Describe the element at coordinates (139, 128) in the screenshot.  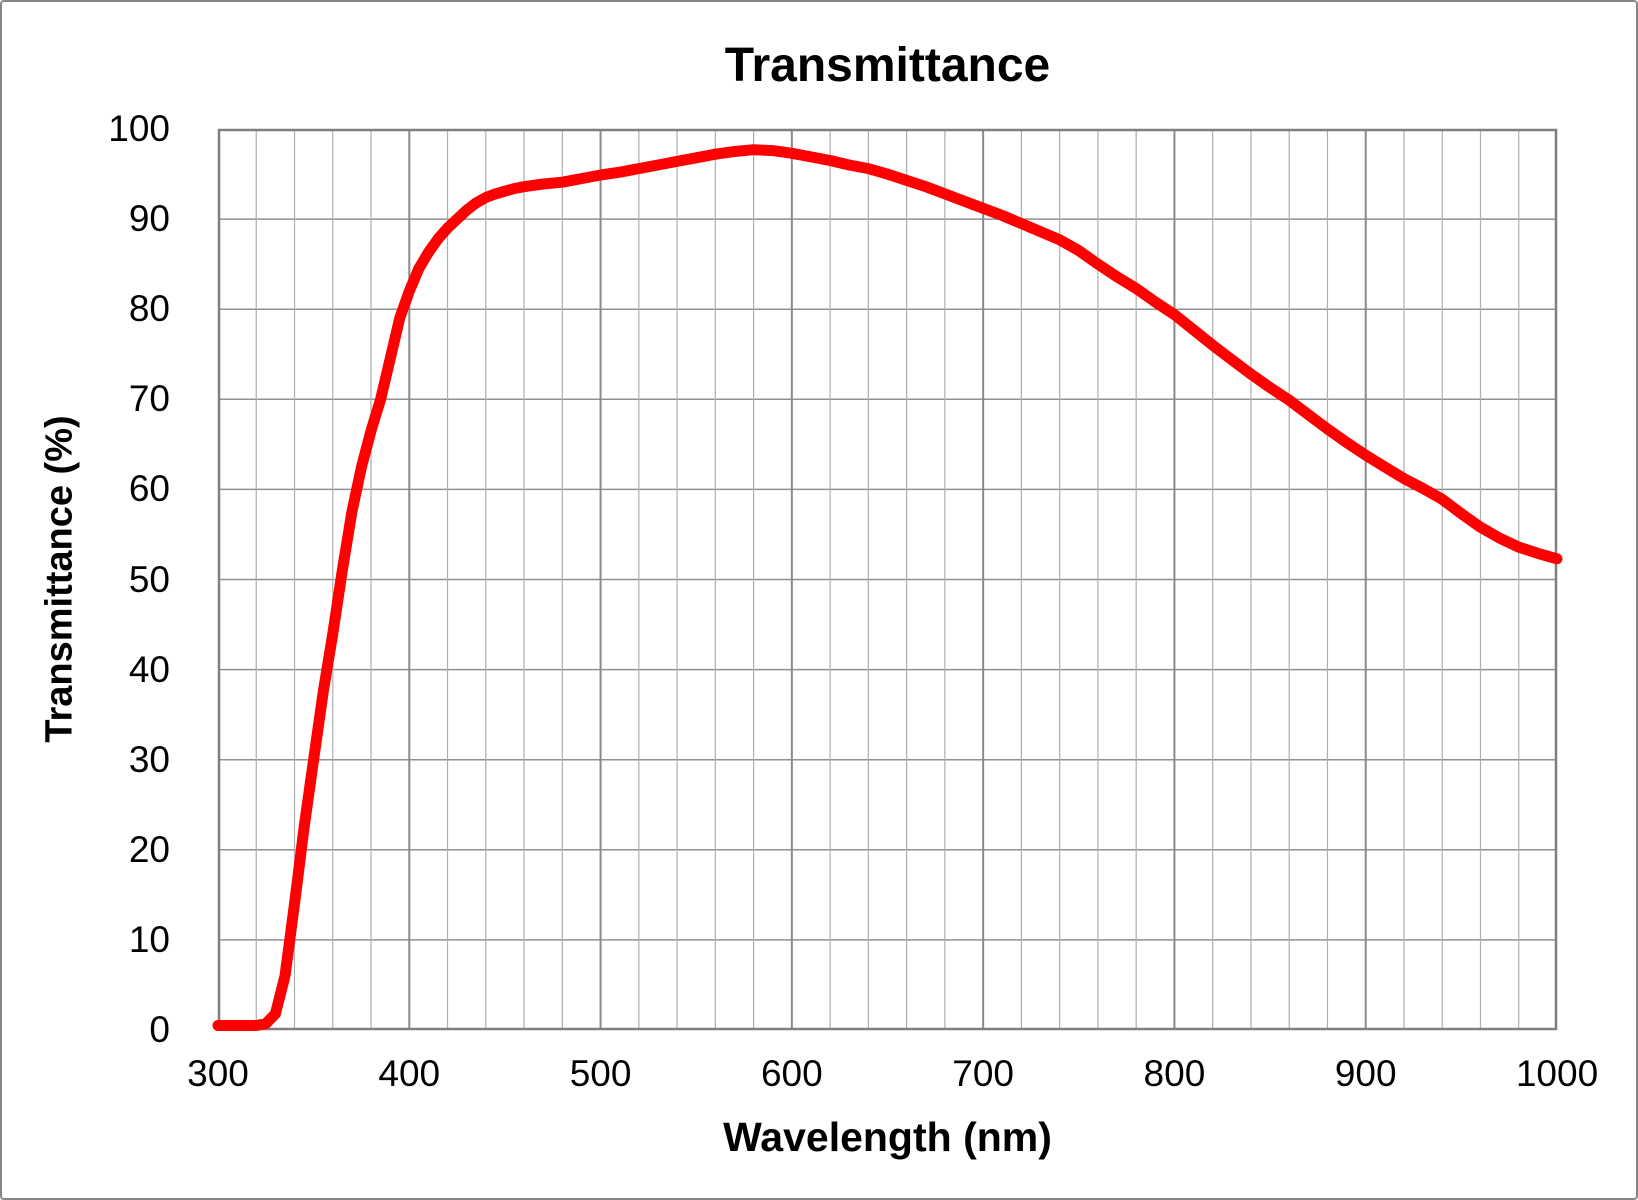
I see `y-tick-label: 100` at that location.